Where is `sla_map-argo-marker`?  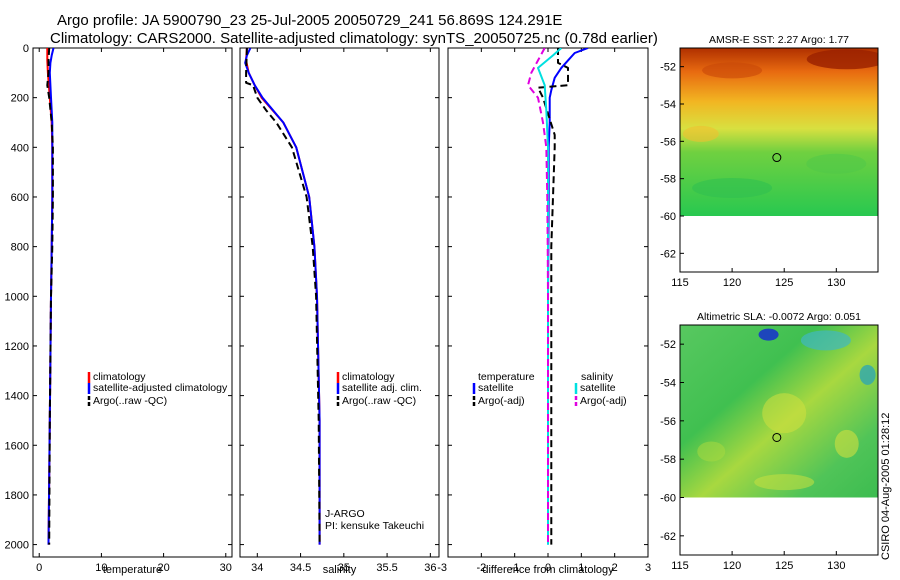
sla_map-argo-marker is located at coordinates (777, 437).